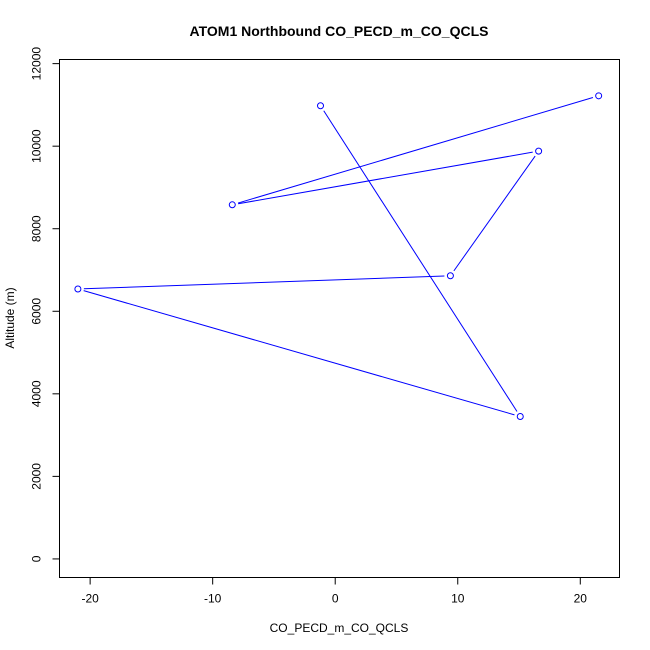 The height and width of the screenshot is (650, 650). Describe the element at coordinates (37, 393) in the screenshot. I see `y-tick-label: 4000` at that location.